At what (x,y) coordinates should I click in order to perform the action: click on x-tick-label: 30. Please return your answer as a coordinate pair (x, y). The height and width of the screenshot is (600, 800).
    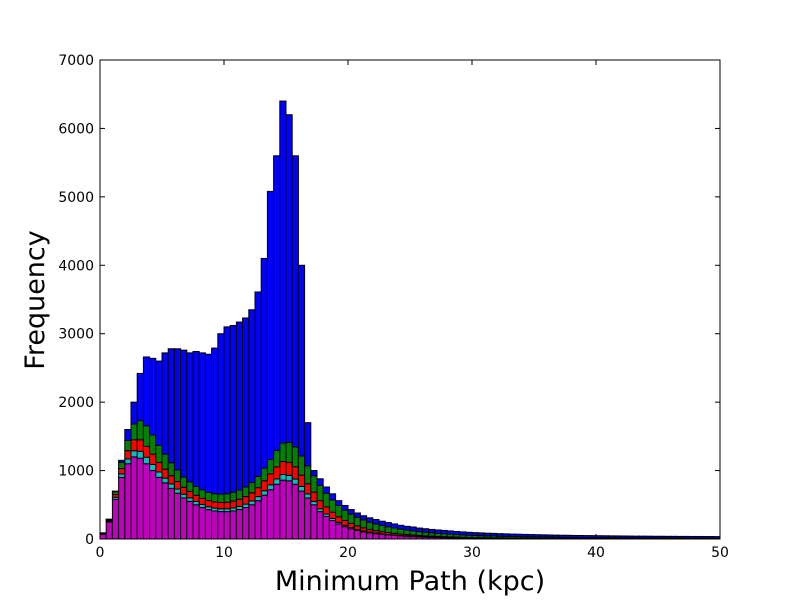
    Looking at the image, I should click on (472, 553).